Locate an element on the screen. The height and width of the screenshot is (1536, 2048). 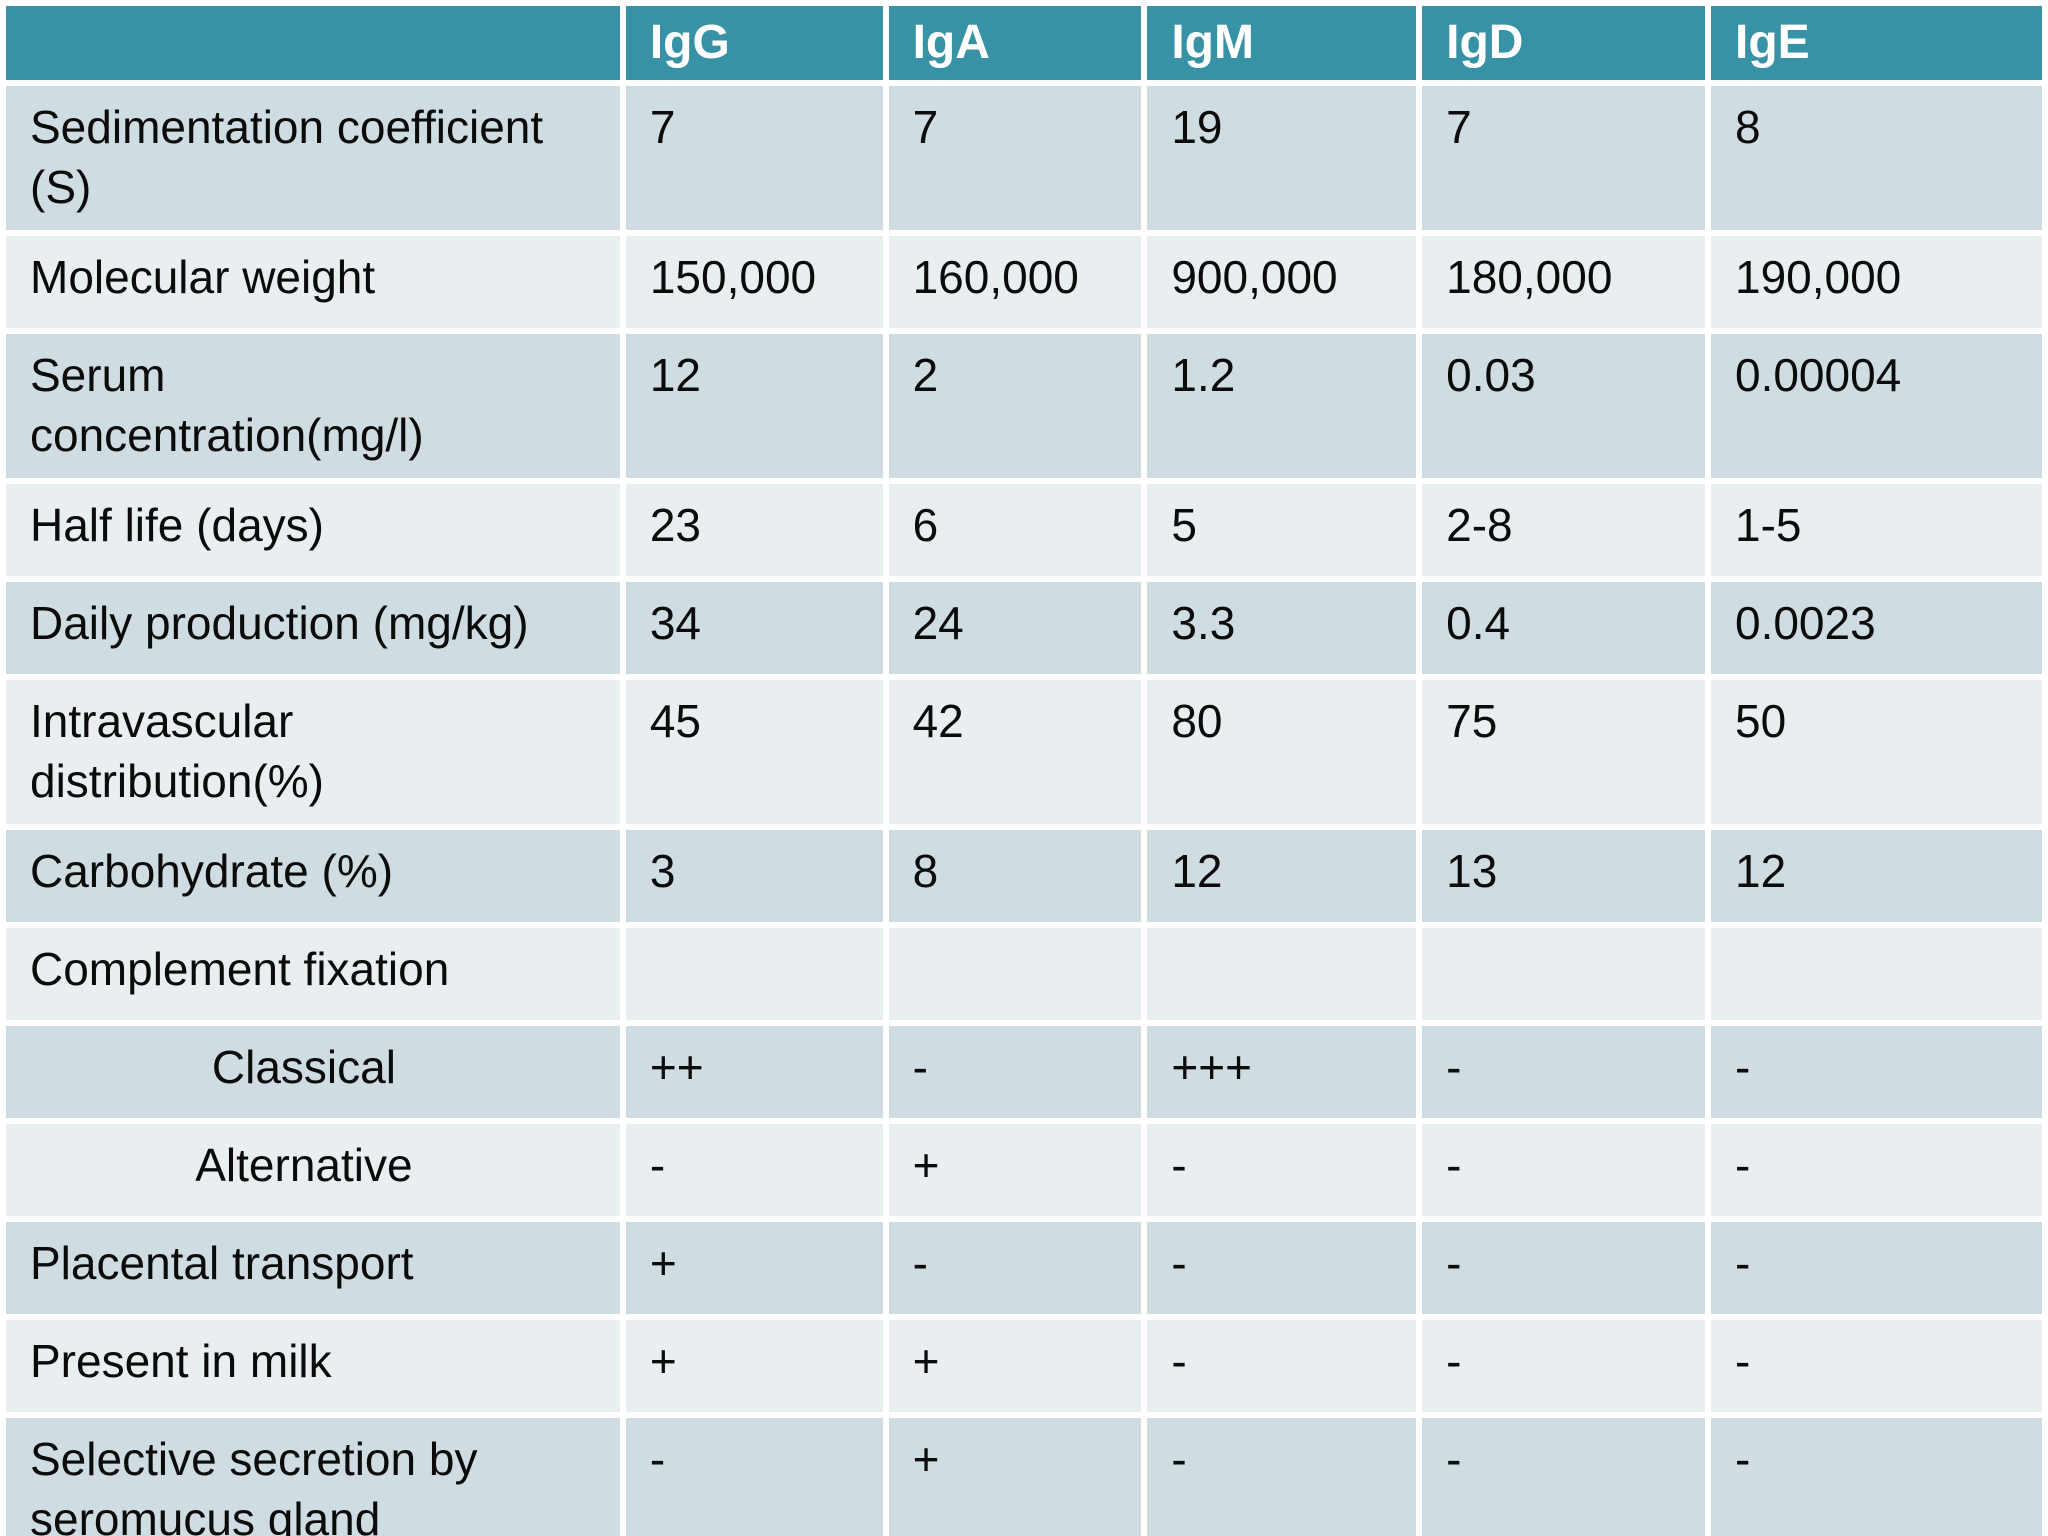
cell-value: 0.0023 is located at coordinates (1876, 628).